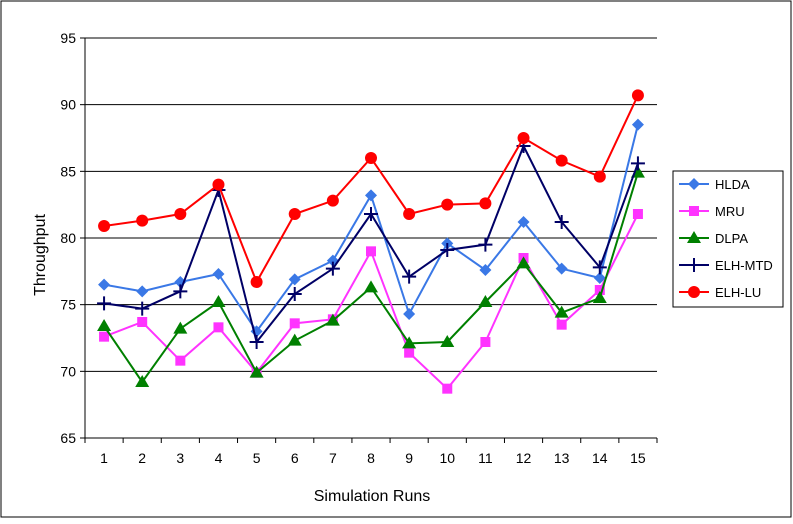  Describe the element at coordinates (180, 458) in the screenshot. I see `x-tick-label-3: 3` at that location.